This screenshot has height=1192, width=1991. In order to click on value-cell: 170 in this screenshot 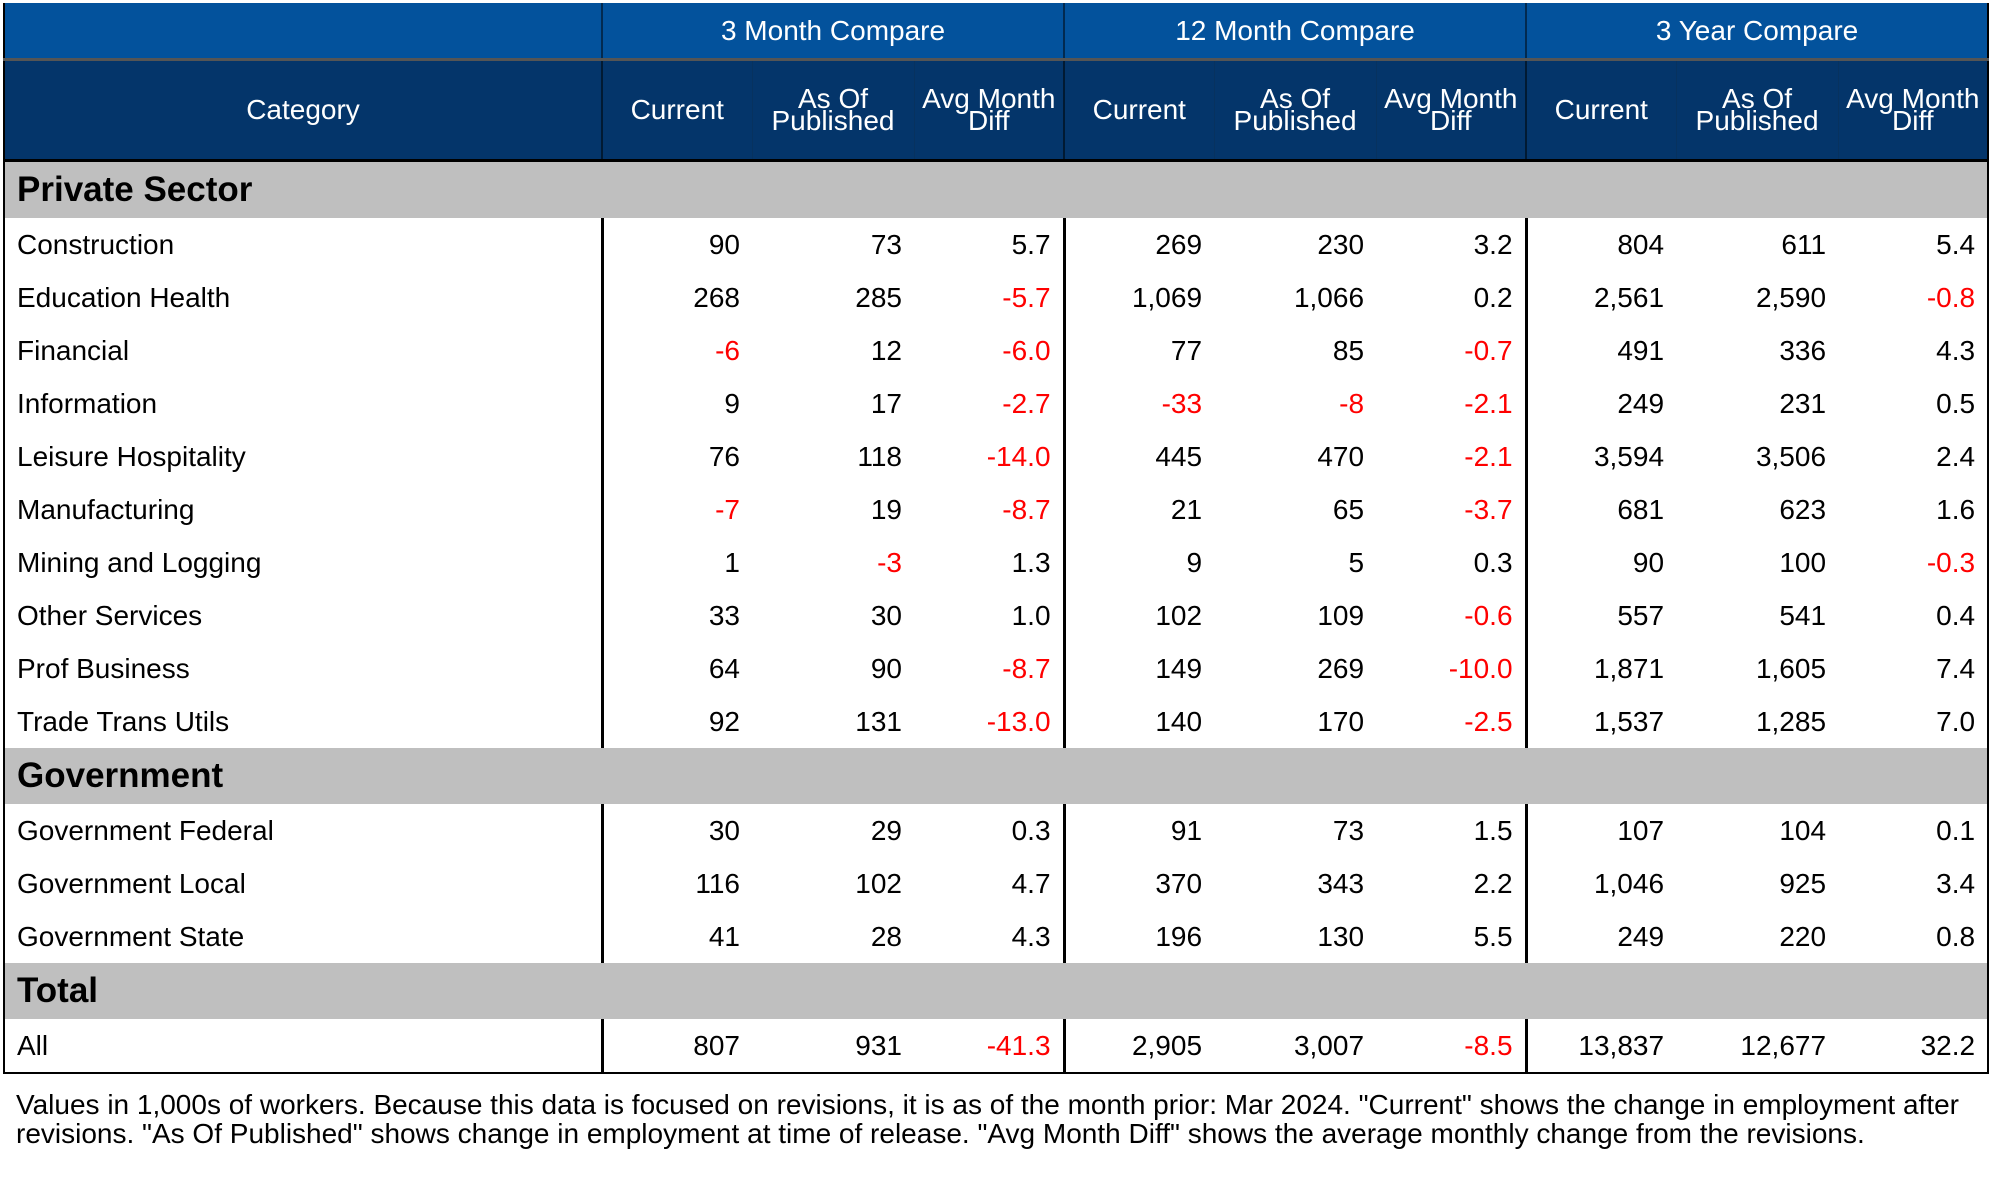, I will do `click(1341, 721)`.